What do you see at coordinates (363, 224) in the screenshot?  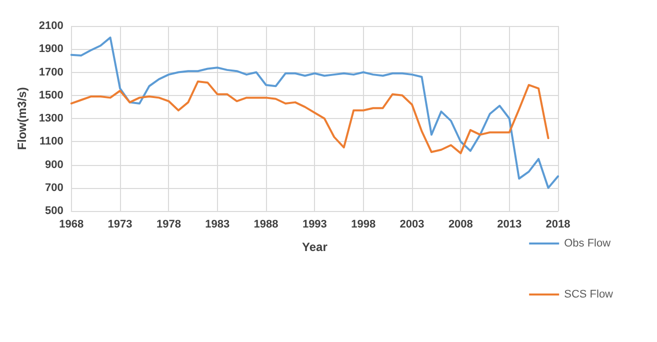 I see `x-tick-label: 1998` at bounding box center [363, 224].